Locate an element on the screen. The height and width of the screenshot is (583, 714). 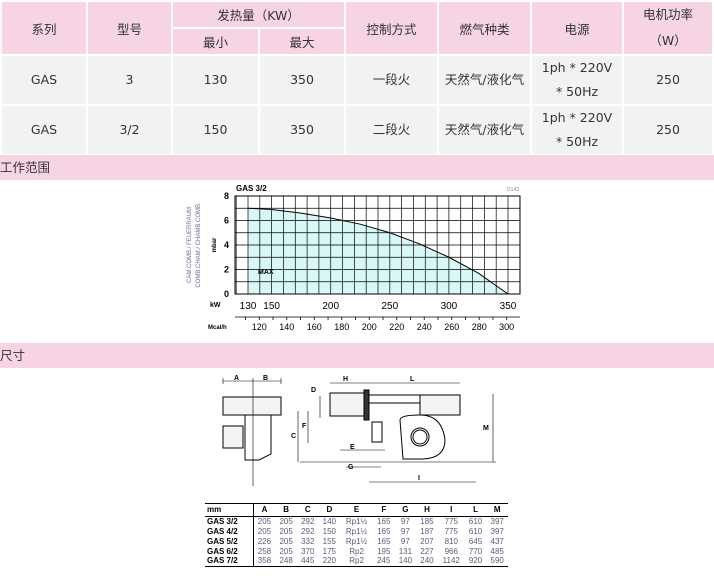
dim-label-l: L is located at coordinates (412, 379).